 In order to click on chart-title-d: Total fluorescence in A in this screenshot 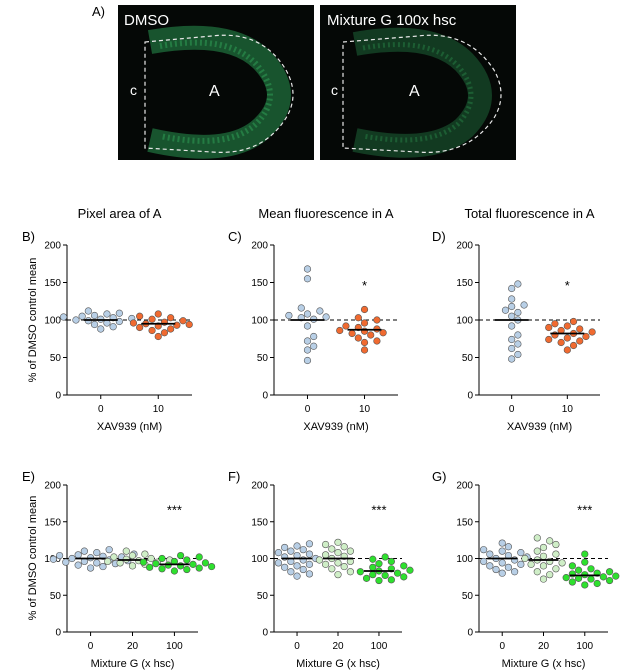, I will do `click(529, 213)`.